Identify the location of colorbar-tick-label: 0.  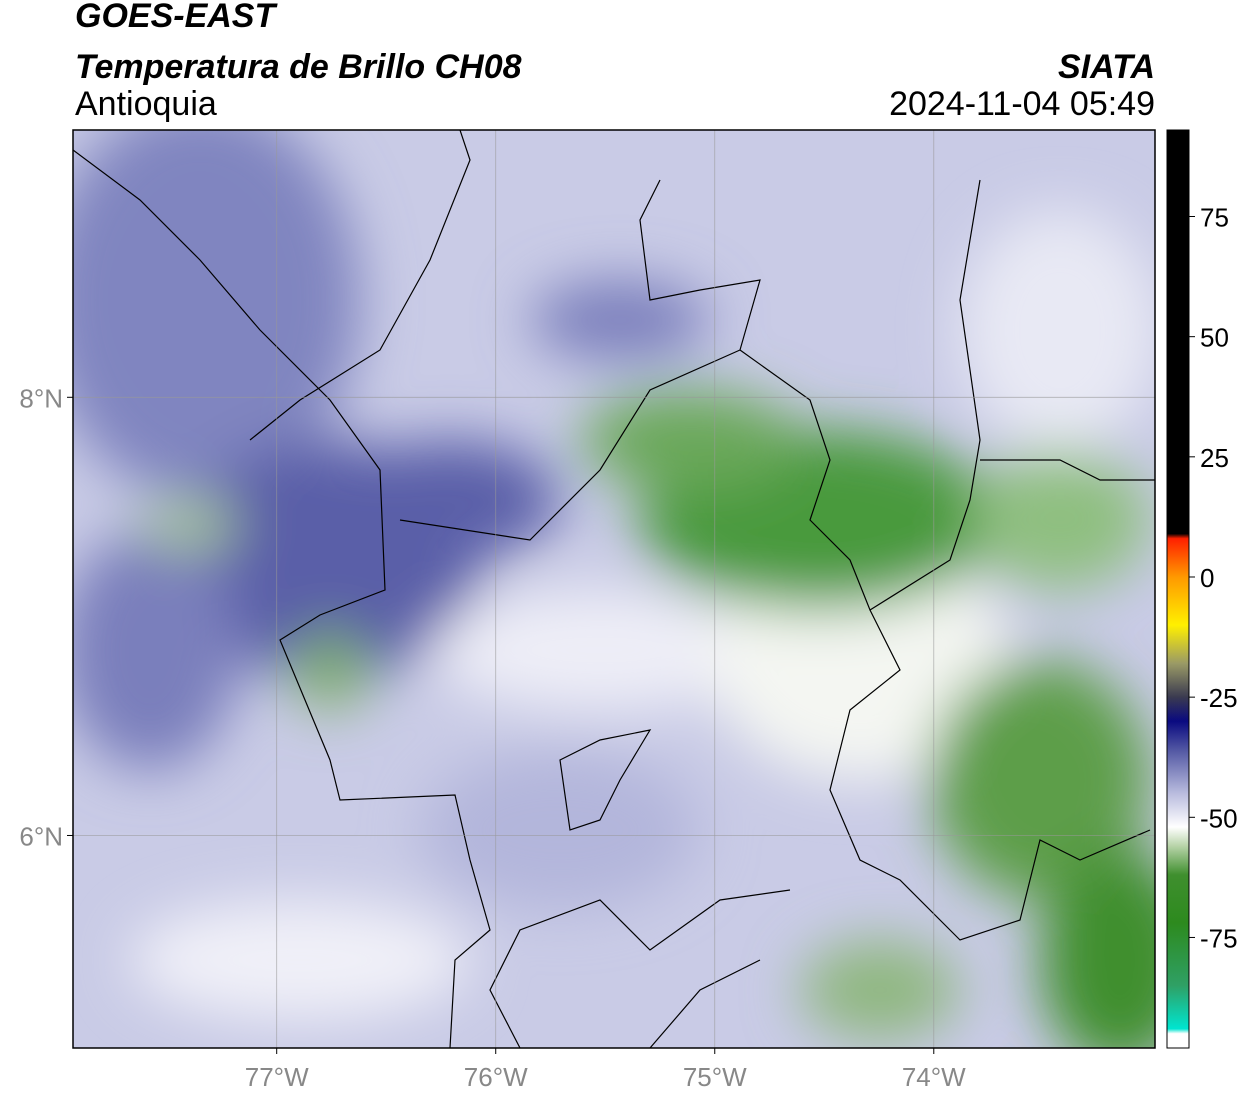
(1207, 578).